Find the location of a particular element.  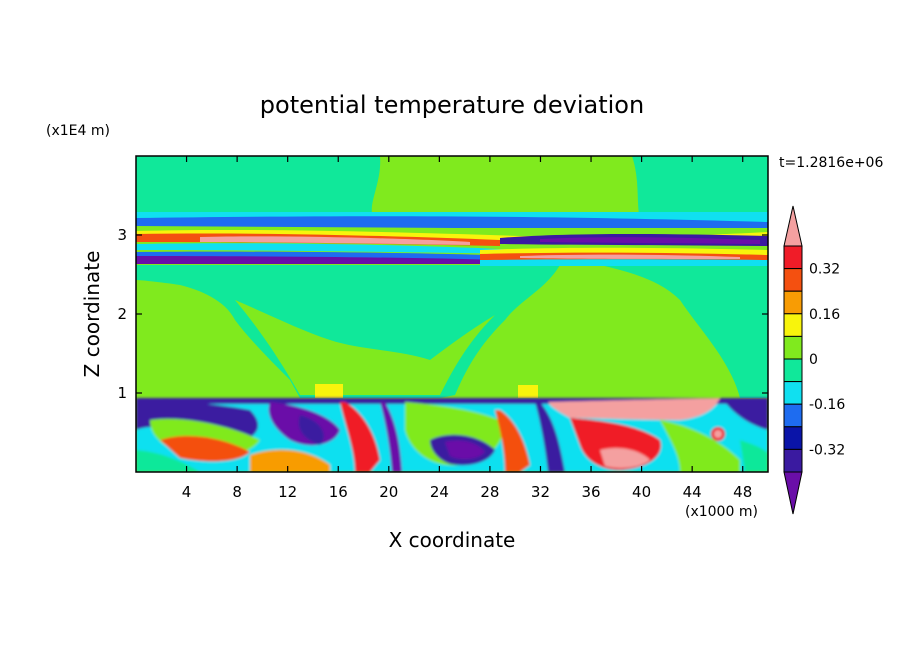

colorbar-tick-label: 0.16 is located at coordinates (824, 315).